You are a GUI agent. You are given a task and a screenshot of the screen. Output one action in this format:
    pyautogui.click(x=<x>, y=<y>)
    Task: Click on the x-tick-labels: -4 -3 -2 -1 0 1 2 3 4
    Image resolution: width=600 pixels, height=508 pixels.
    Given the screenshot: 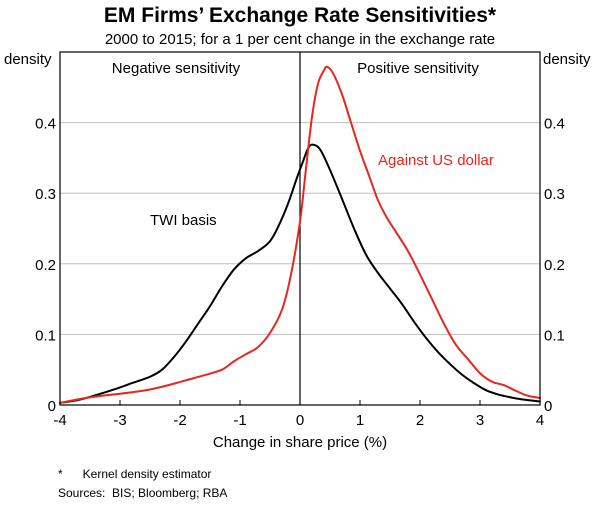 What is the action you would take?
    pyautogui.click(x=298, y=420)
    